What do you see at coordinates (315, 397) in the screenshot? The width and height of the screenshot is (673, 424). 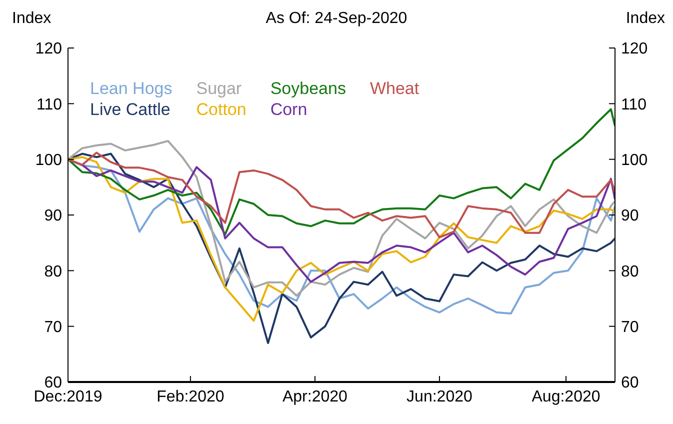 I see `x-tick-label: Apr:2020` at bounding box center [315, 397].